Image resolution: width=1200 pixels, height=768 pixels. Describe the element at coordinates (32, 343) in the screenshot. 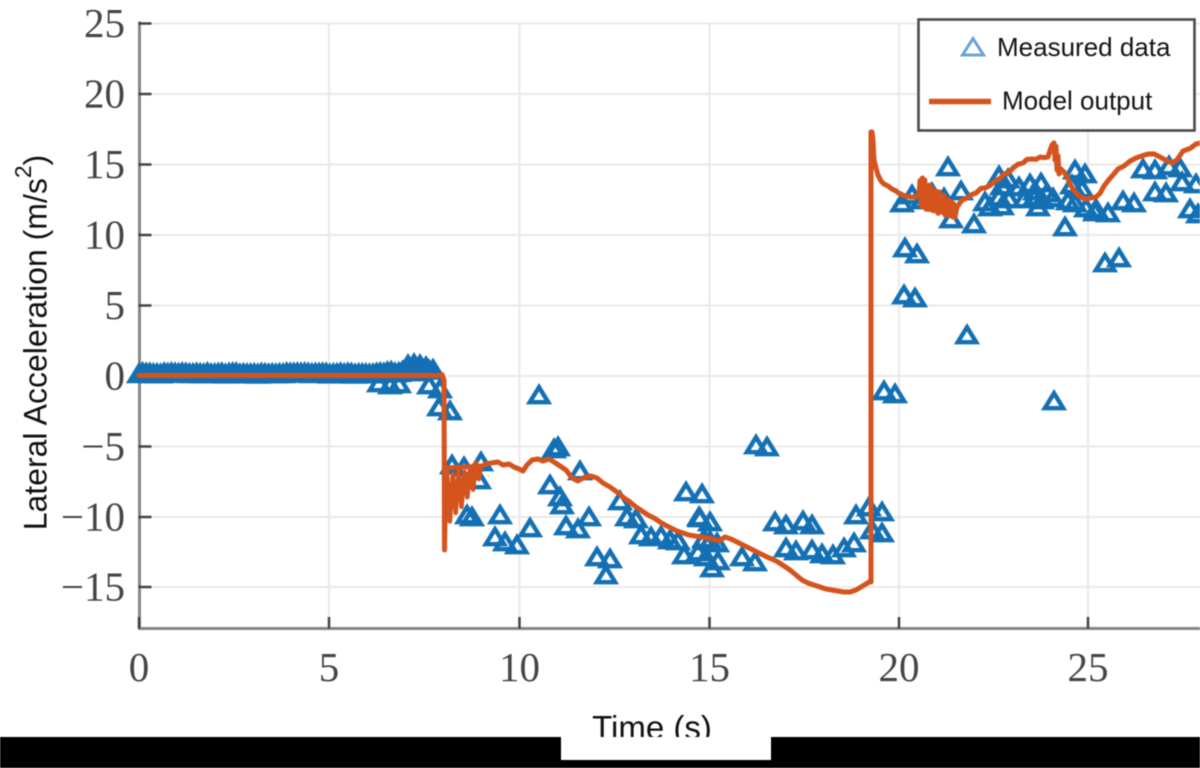

I see `svg-text: Lateral Acceleration (m/s2)` at that location.